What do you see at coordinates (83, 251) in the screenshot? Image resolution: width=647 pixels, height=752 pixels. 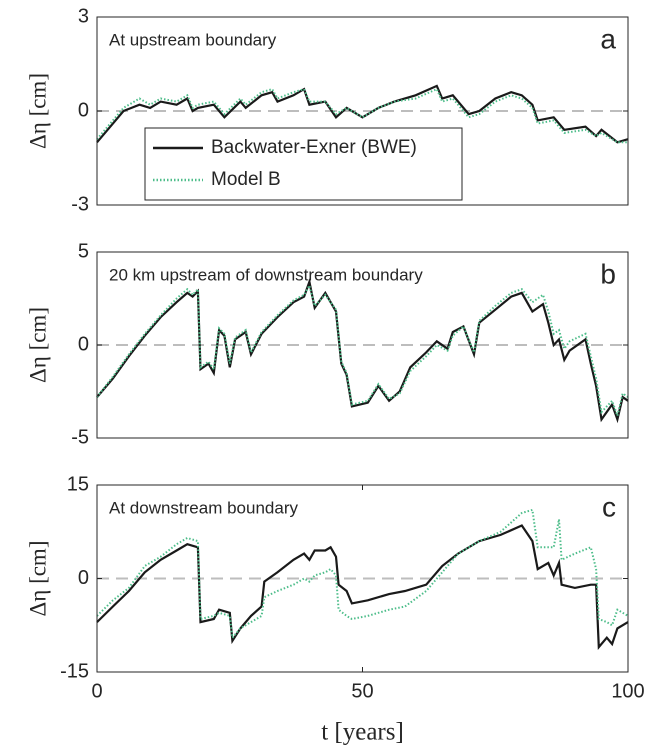 I see `y-tick-label: 5` at bounding box center [83, 251].